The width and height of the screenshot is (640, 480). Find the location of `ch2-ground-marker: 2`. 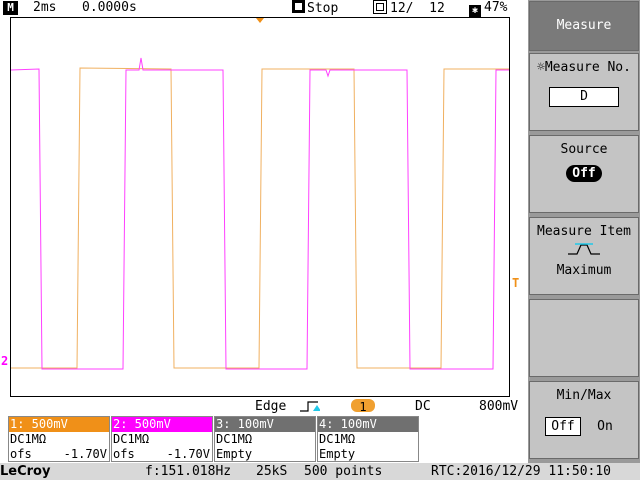

ch2-ground-marker: 2 is located at coordinates (5, 361).